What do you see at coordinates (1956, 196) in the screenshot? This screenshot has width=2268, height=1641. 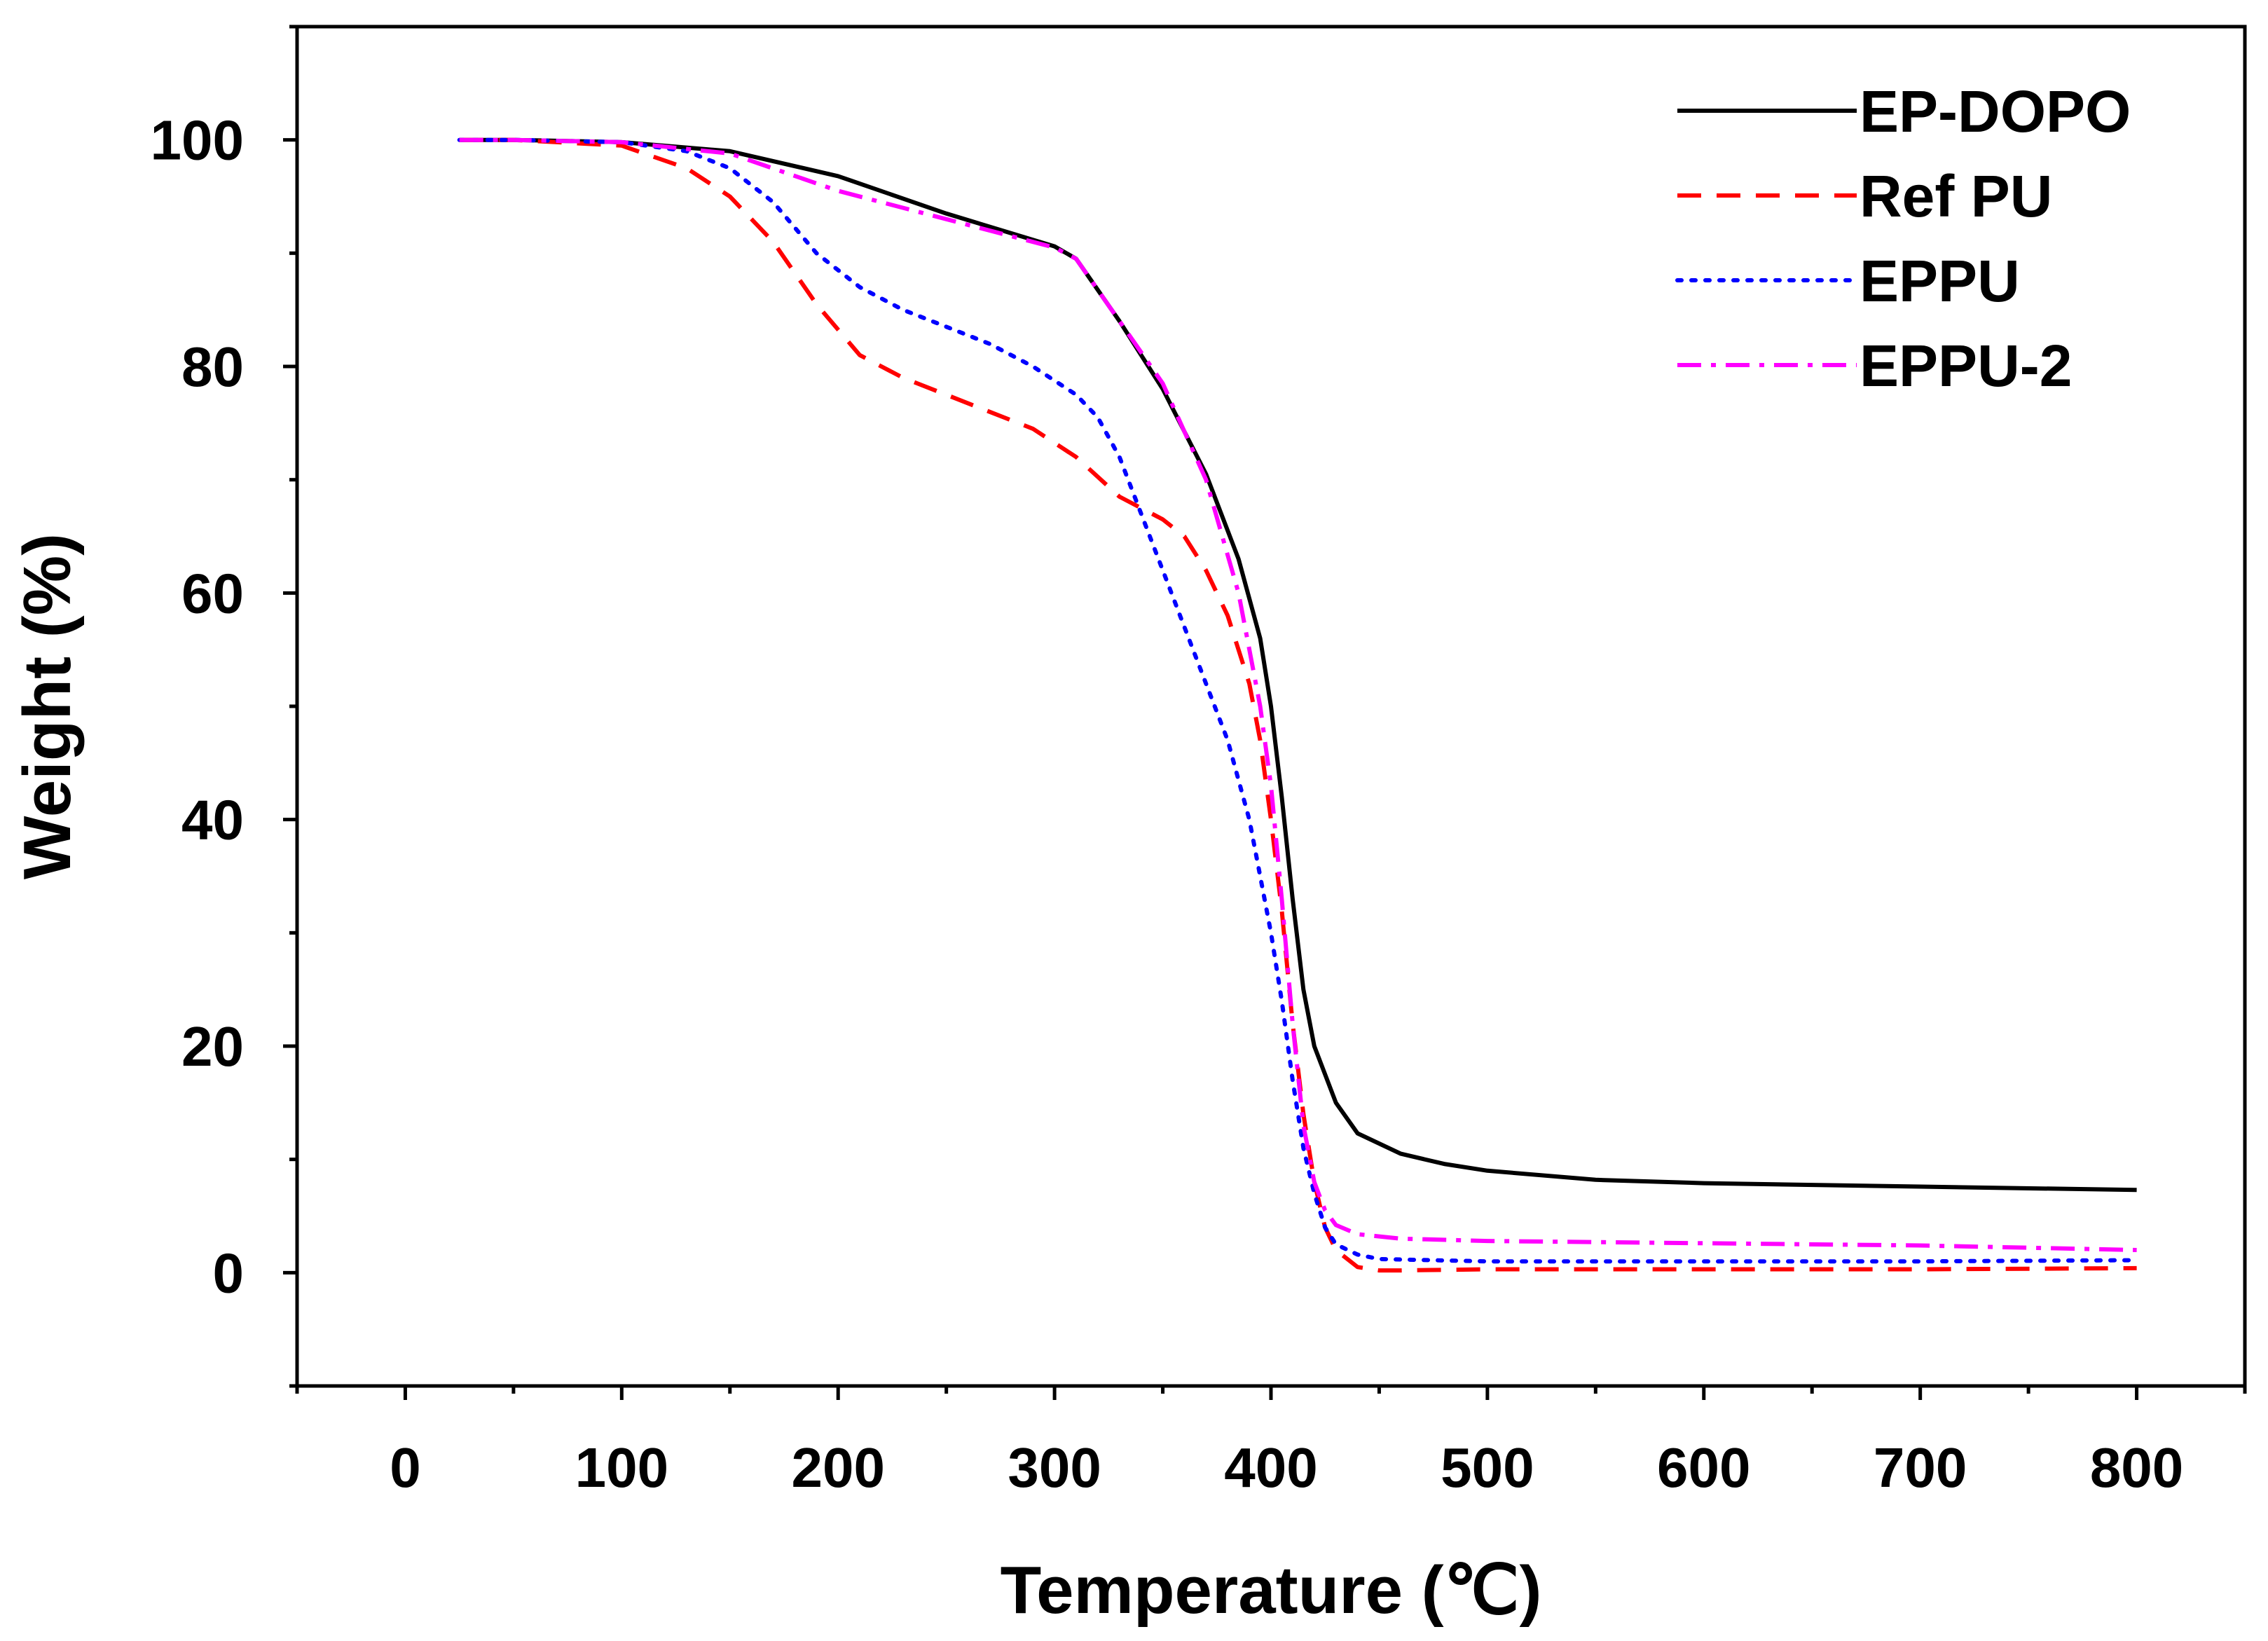 I see `legend-label: Ref PU` at bounding box center [1956, 196].